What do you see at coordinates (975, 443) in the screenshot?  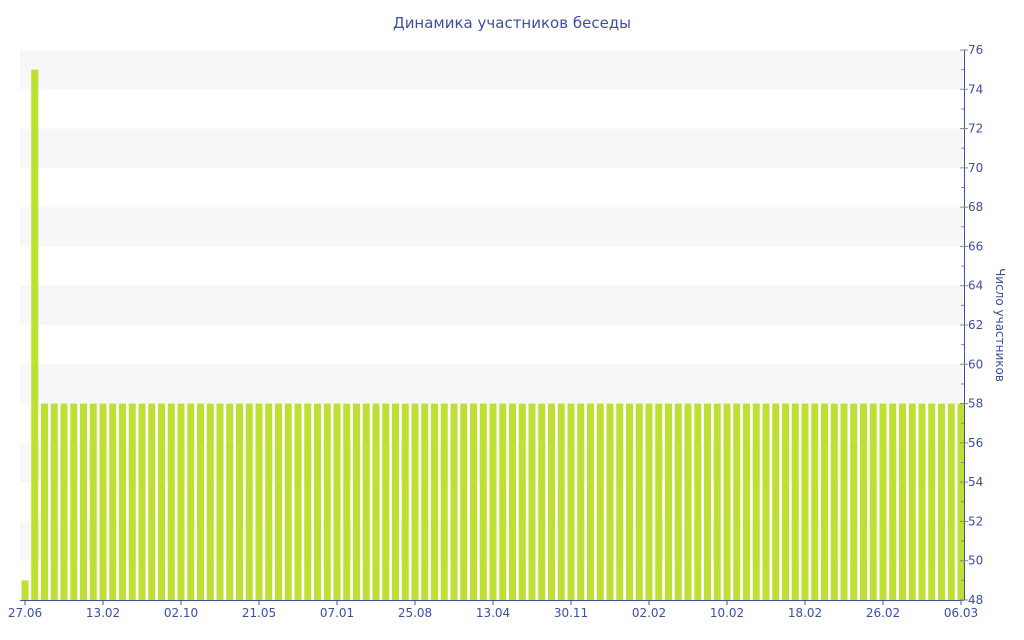 I see `y-tick-label: 56` at bounding box center [975, 443].